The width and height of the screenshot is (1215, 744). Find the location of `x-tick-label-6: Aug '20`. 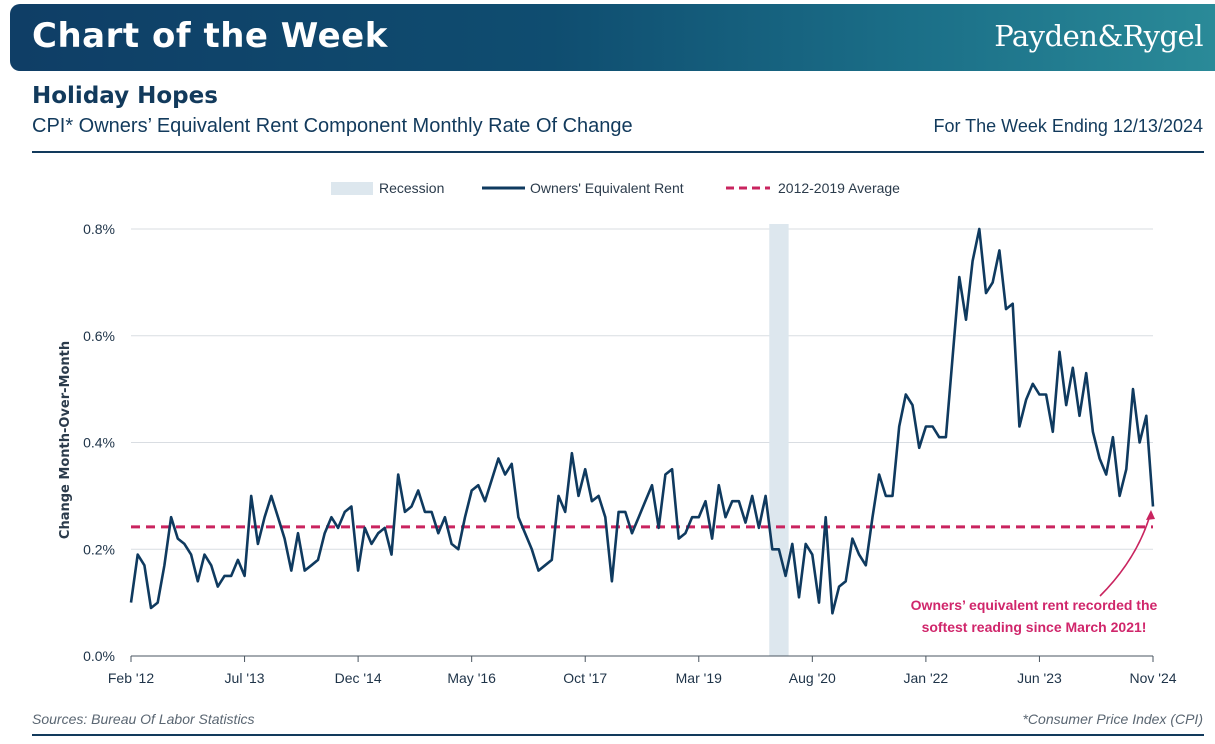

x-tick-label-6: Aug '20 is located at coordinates (812, 678).